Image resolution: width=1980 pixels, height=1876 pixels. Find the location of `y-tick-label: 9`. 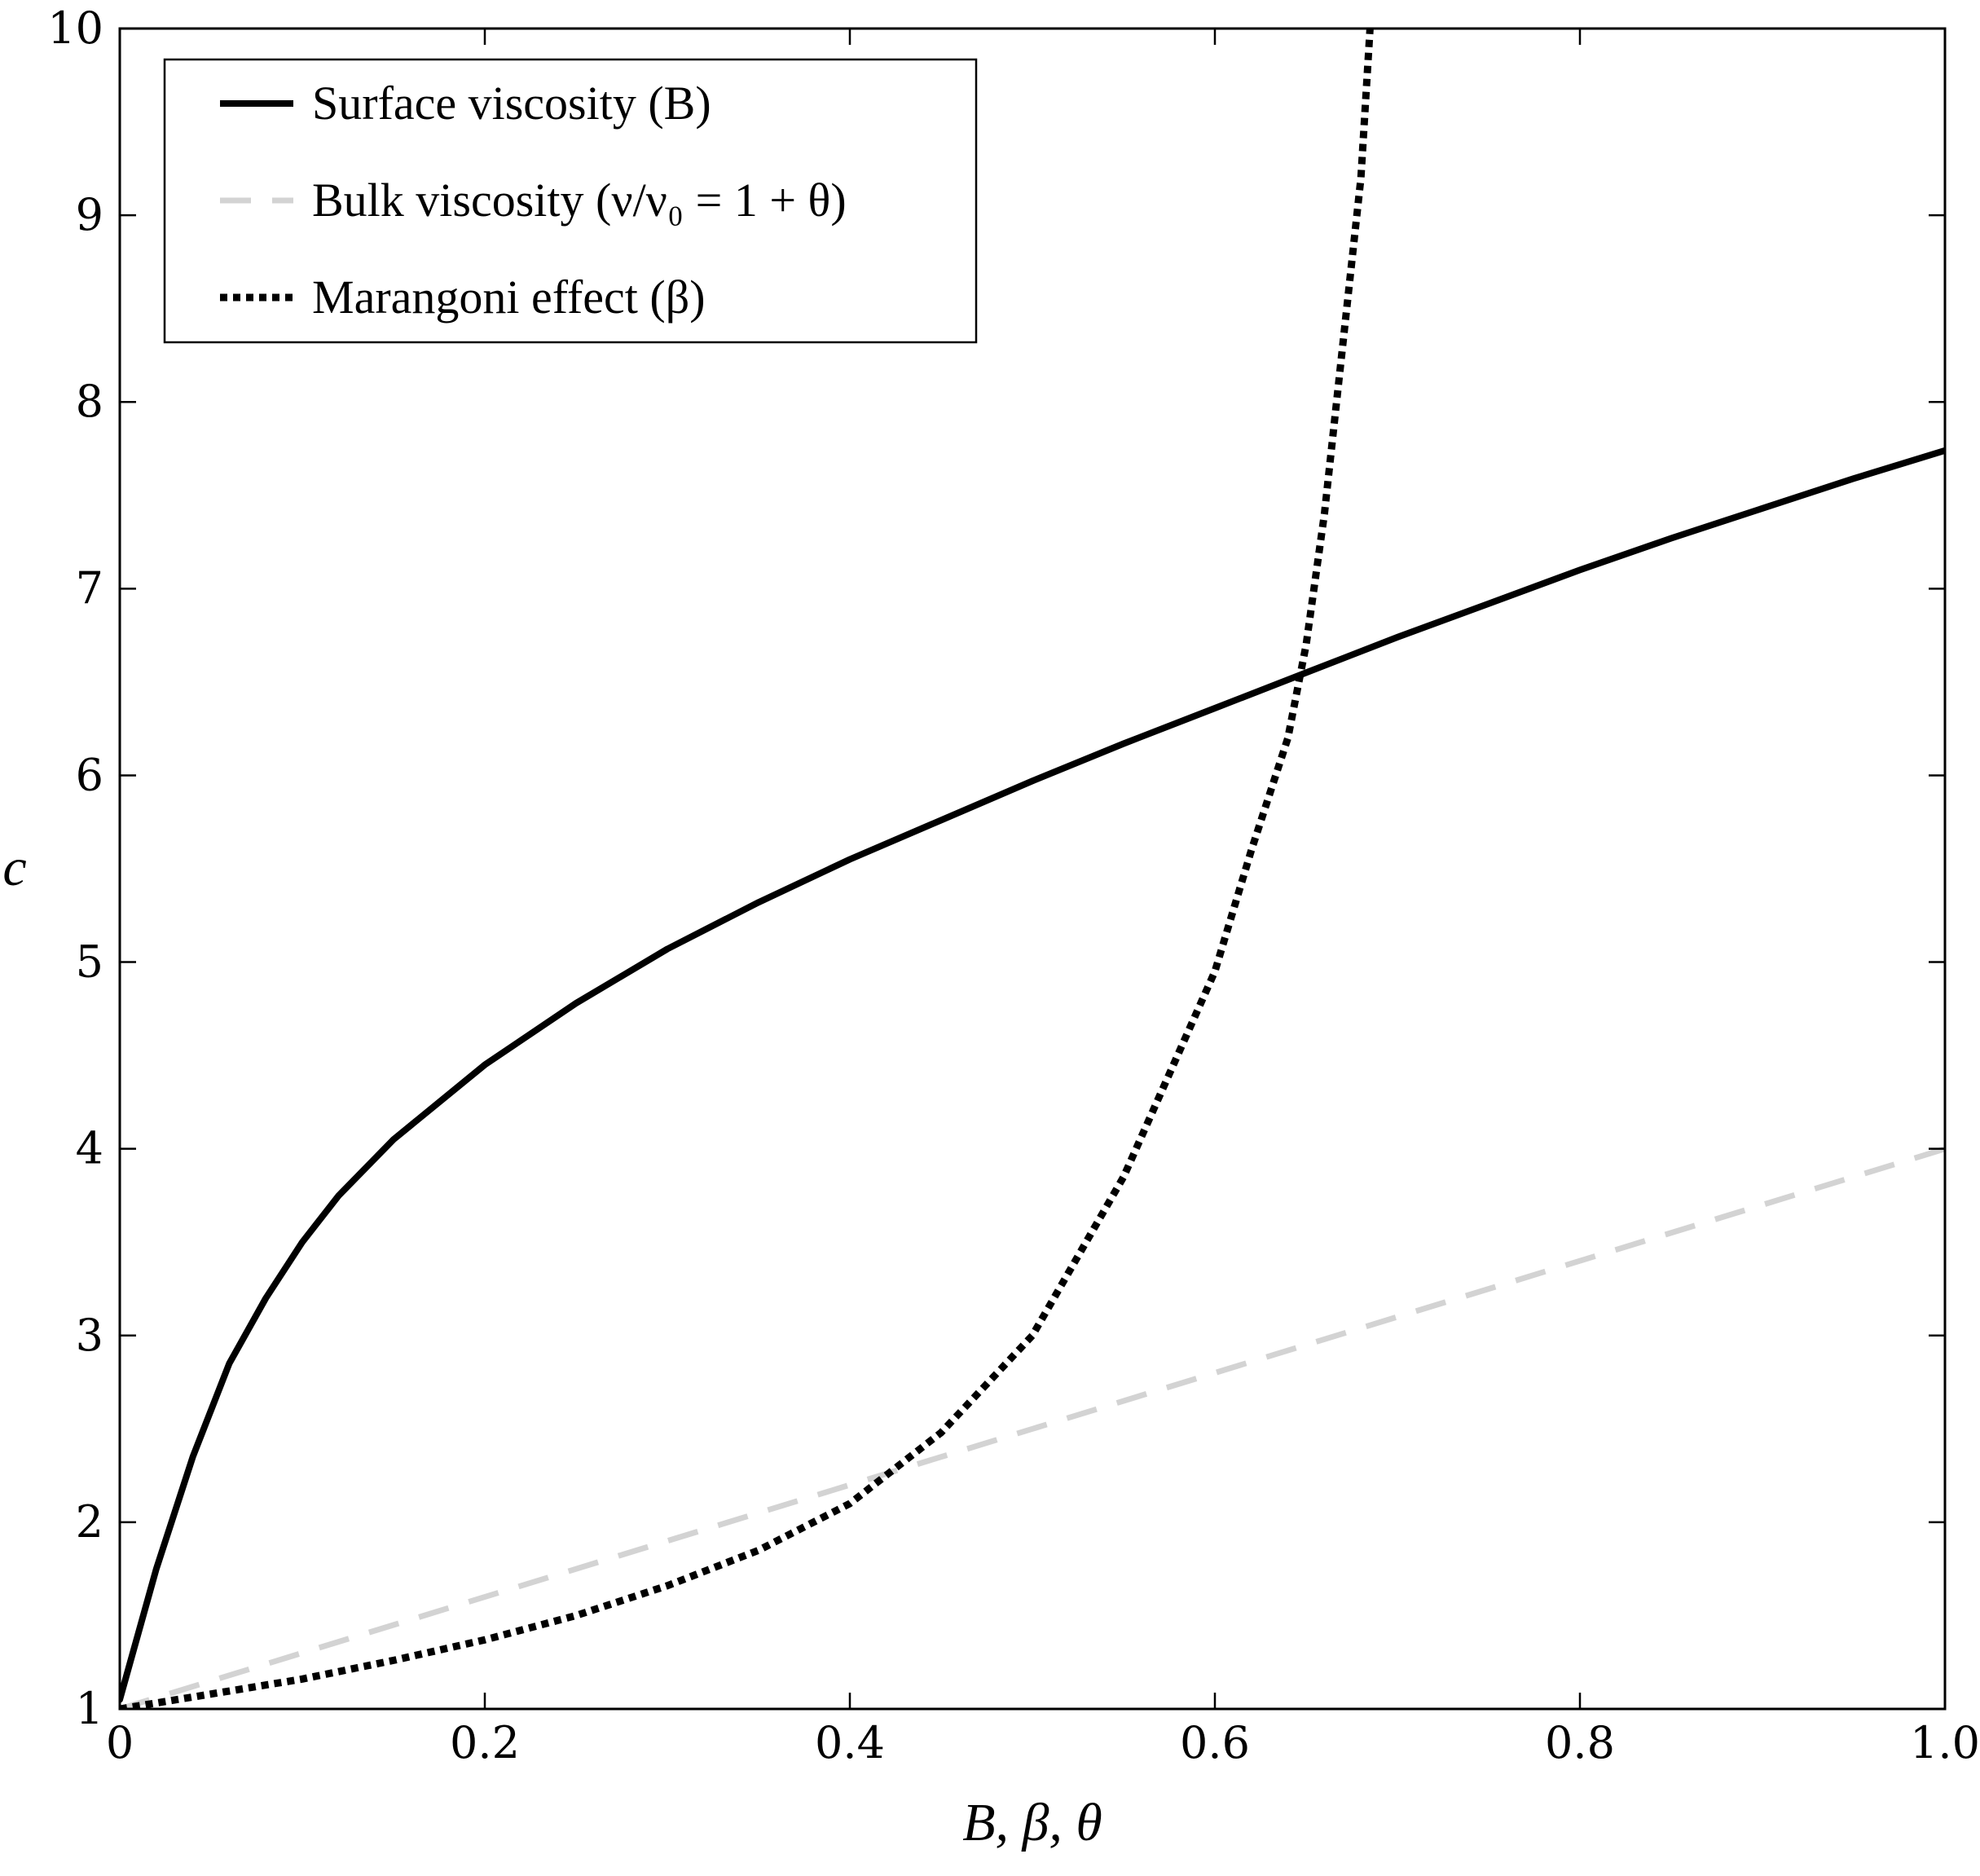

y-tick-label: 9 is located at coordinates (89, 215).